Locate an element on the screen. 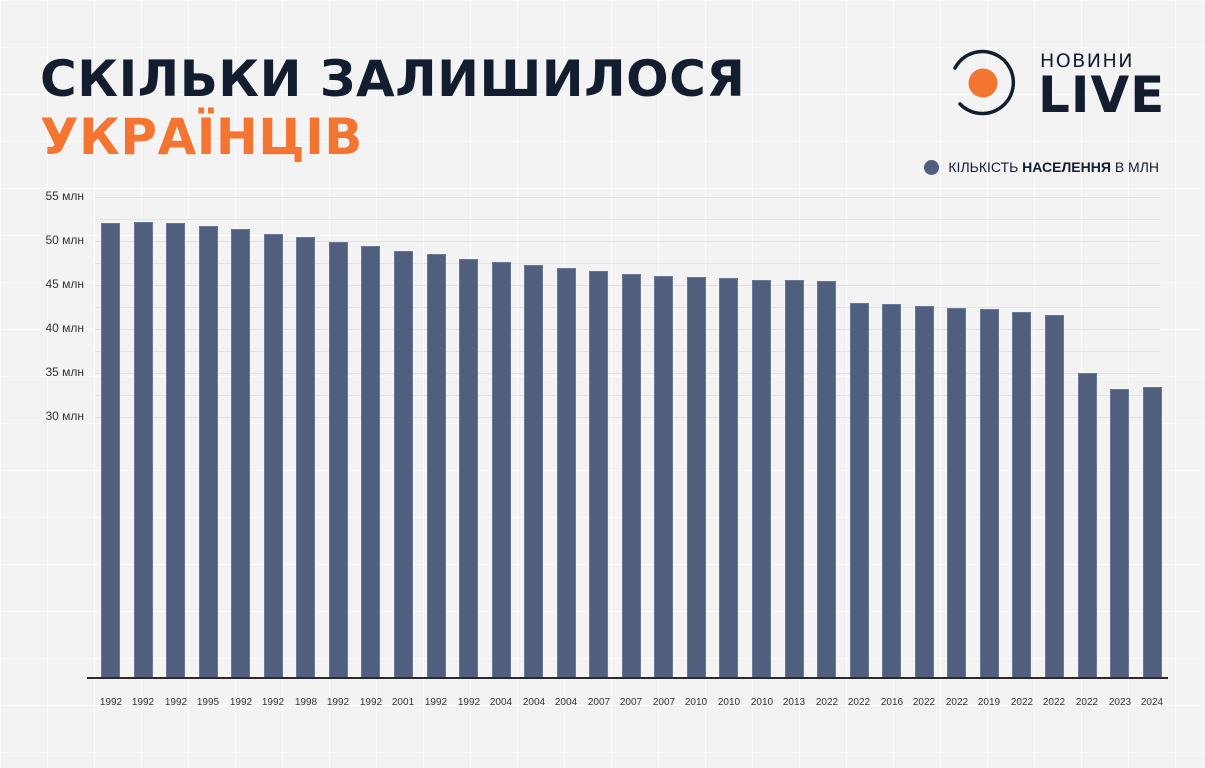  y-tick-label: 30 млн is located at coordinates (64, 416).